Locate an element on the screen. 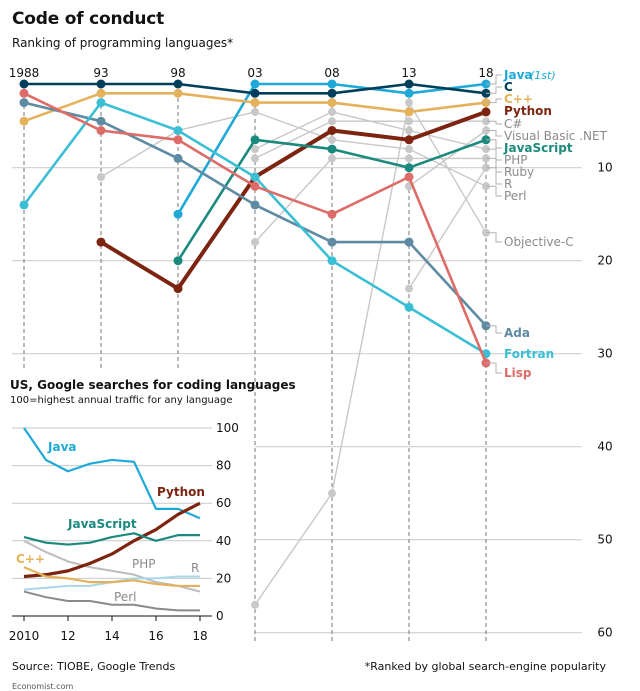 Image resolution: width=640 pixels, height=691 pixels. inset-title: US, Google searches for coding languages is located at coordinates (153, 385).